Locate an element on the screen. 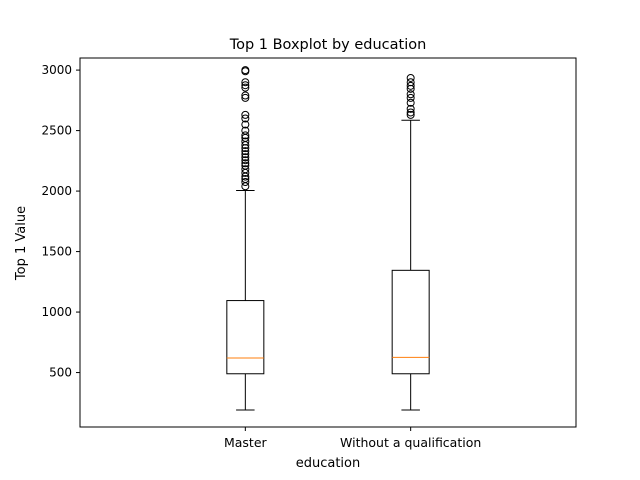 This screenshot has width=640, height=480. x-tick-label: Master is located at coordinates (246, 442).